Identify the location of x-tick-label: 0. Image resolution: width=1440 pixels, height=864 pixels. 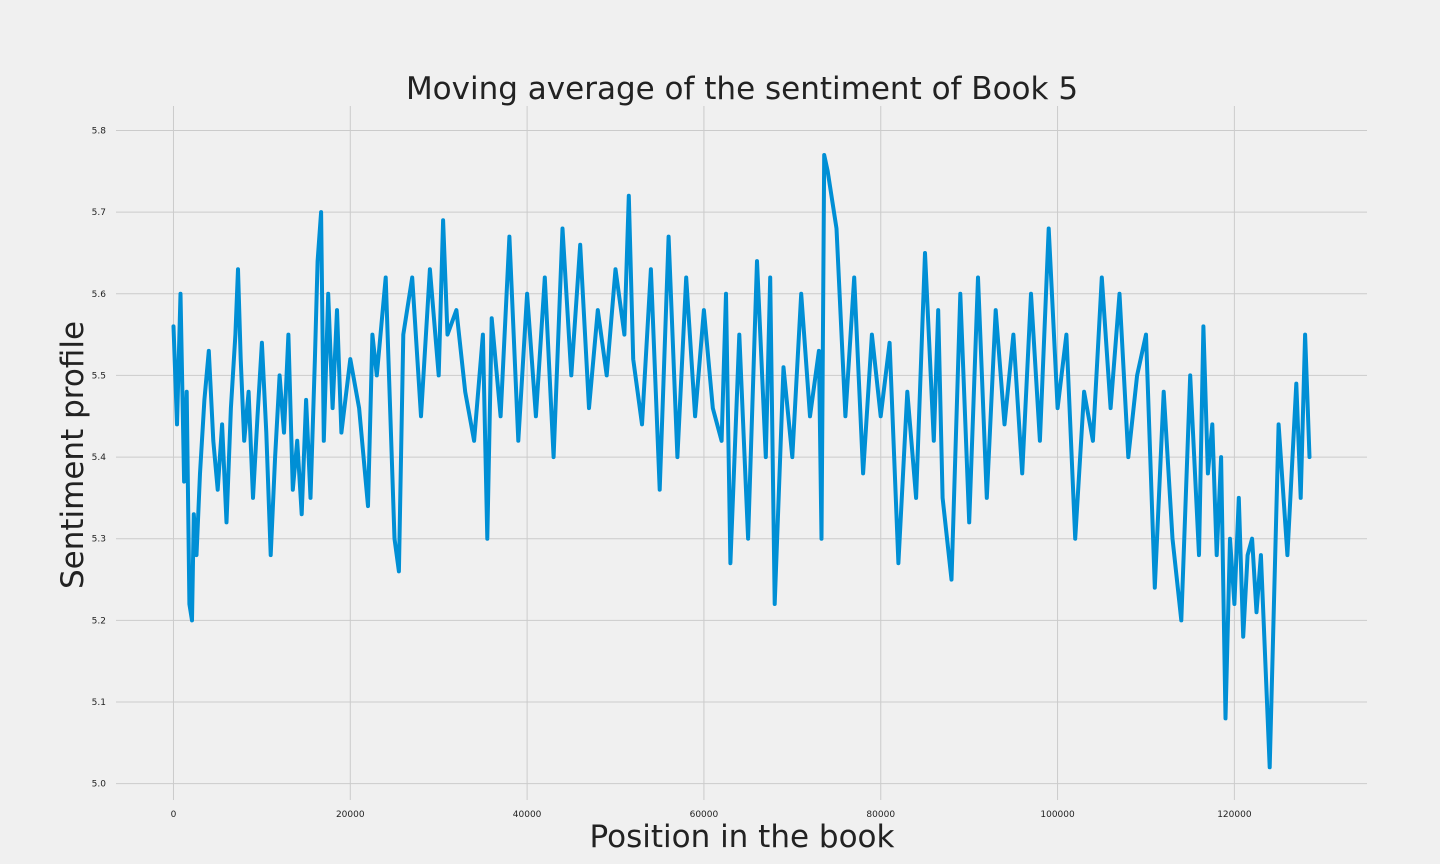
(174, 815).